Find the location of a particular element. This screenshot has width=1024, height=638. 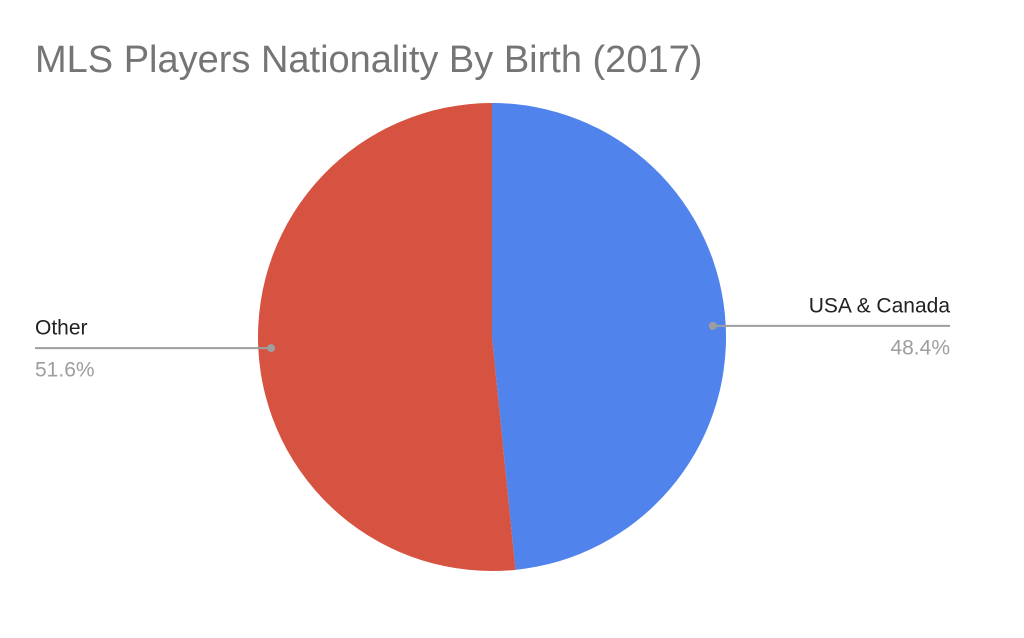

slice-label: Other is located at coordinates (61, 328).